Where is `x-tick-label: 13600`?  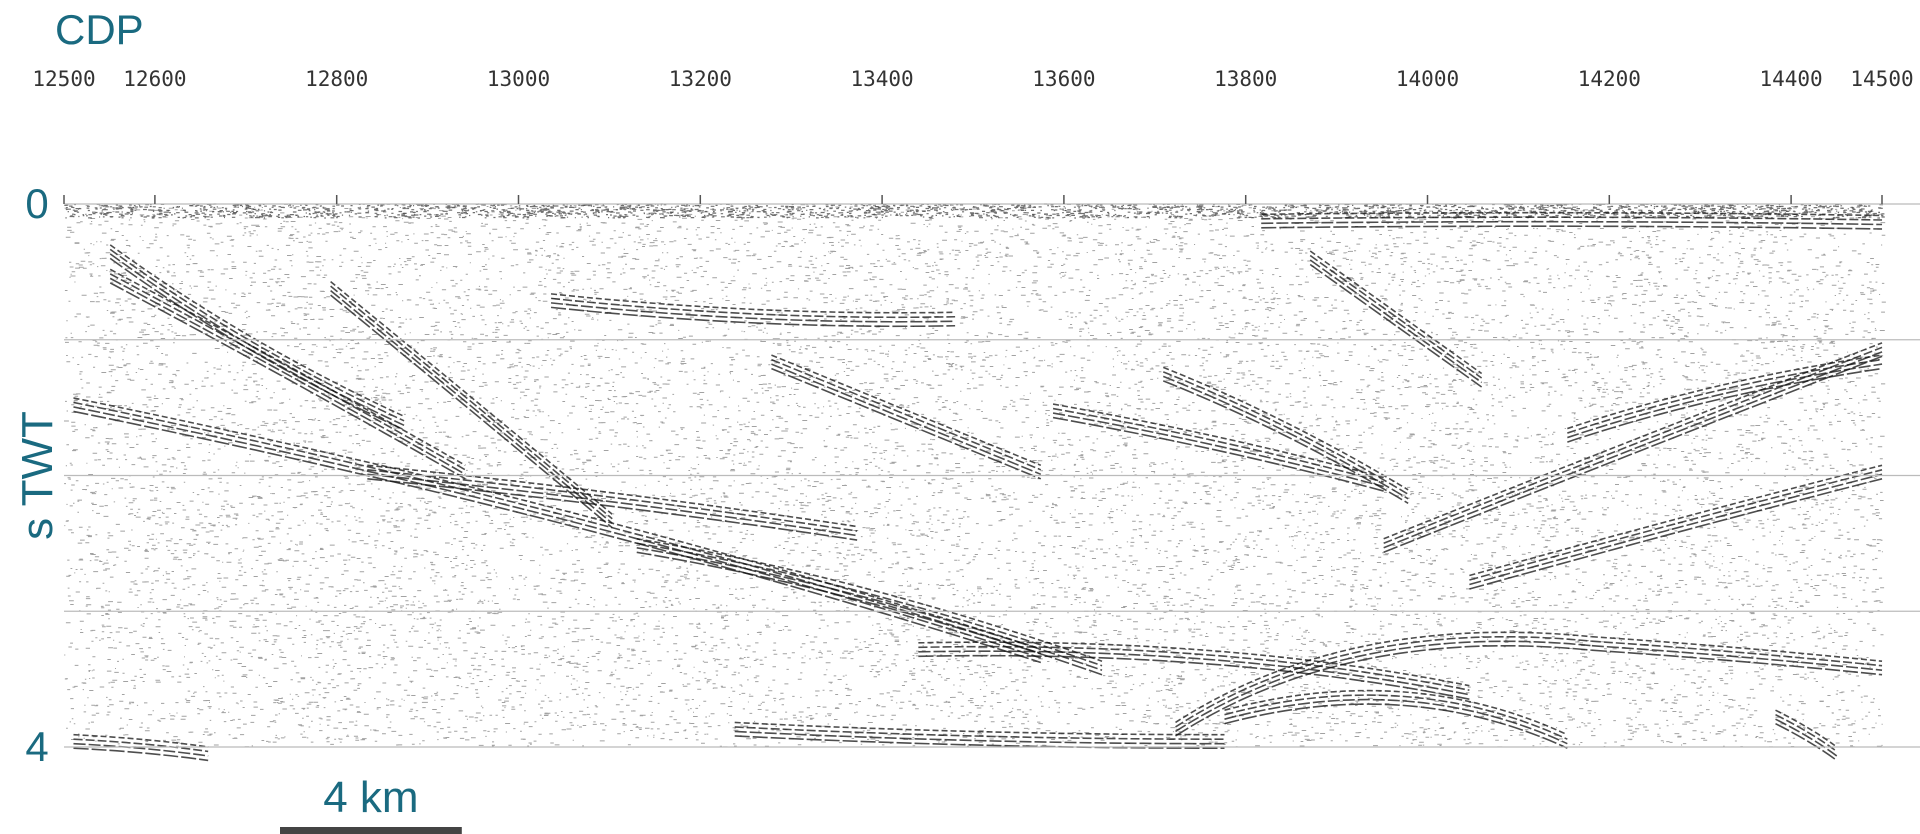
x-tick-label: 13600 is located at coordinates (1063, 79).